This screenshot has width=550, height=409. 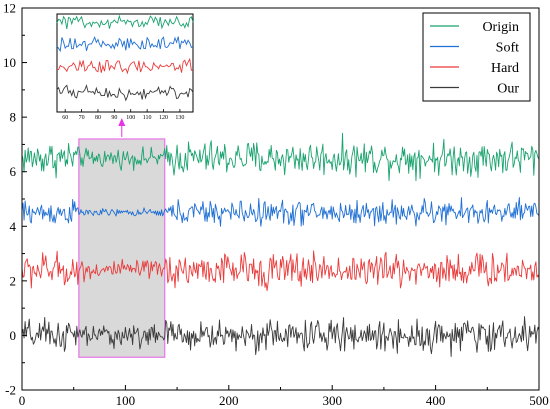 I want to click on y-tick-label: 2, so click(x=13, y=280).